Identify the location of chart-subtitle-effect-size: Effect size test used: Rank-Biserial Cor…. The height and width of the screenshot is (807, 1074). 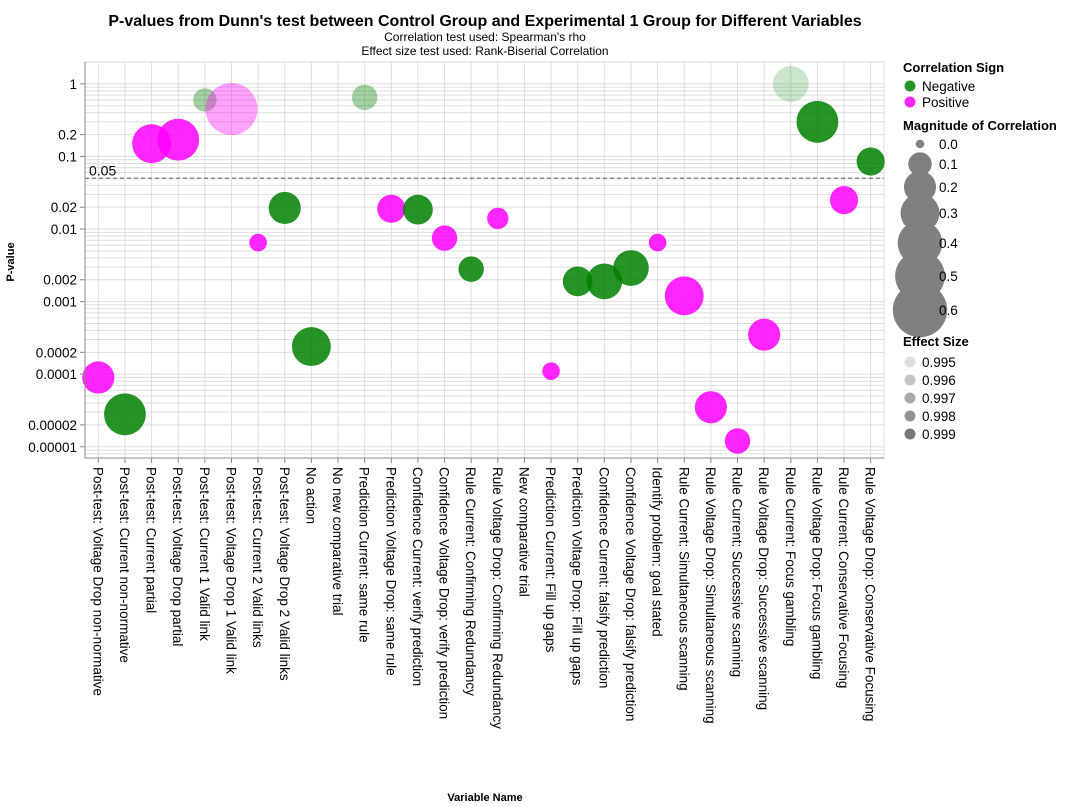
(484, 51).